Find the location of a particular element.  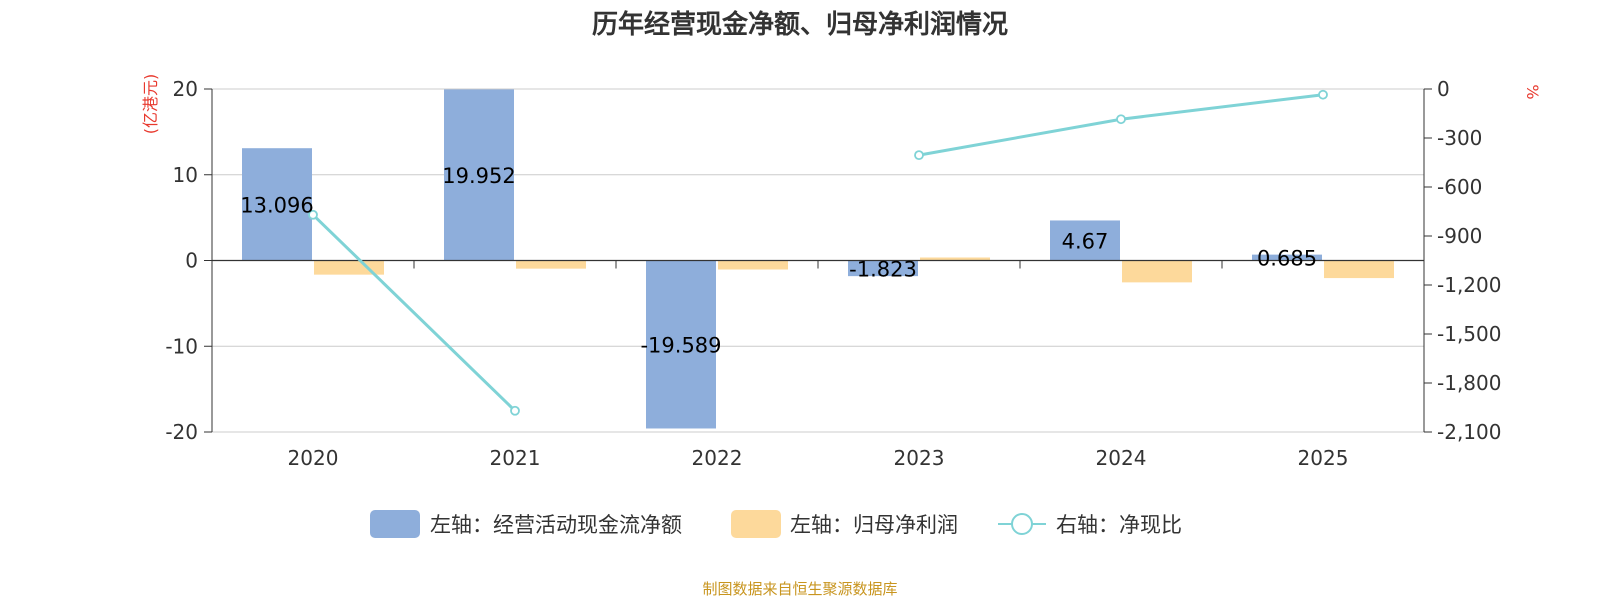

source-note: 制图数据来自恒生聚源数据库 is located at coordinates (799, 589).